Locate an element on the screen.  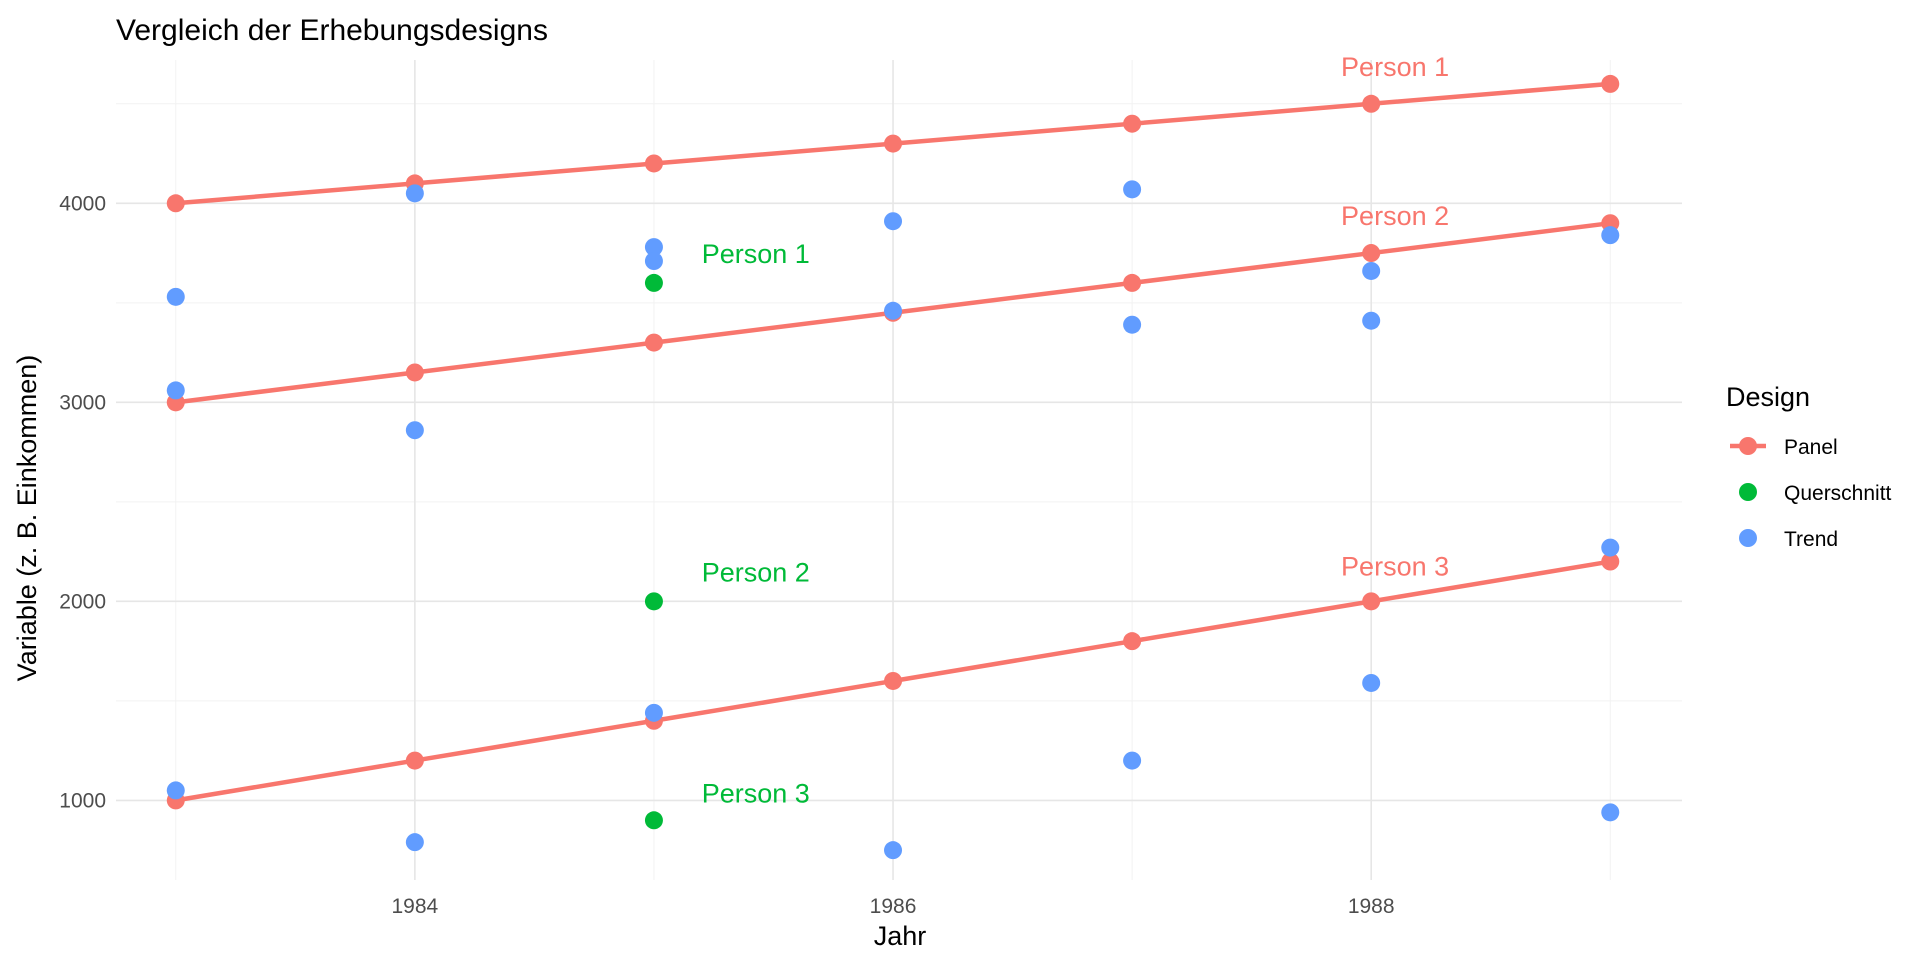
y-tick-label: 4000 is located at coordinates (82, 203).